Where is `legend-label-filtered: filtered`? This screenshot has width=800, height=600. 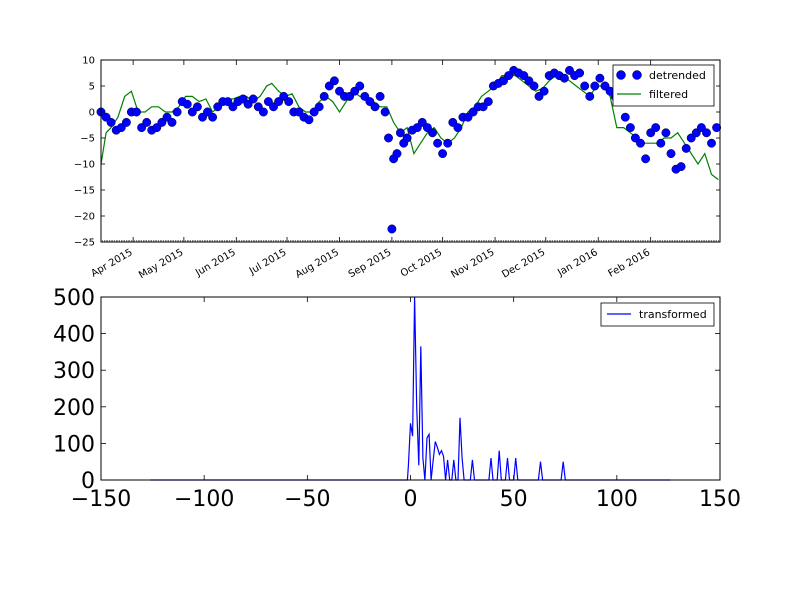
legend-label-filtered: filtered is located at coordinates (668, 94).